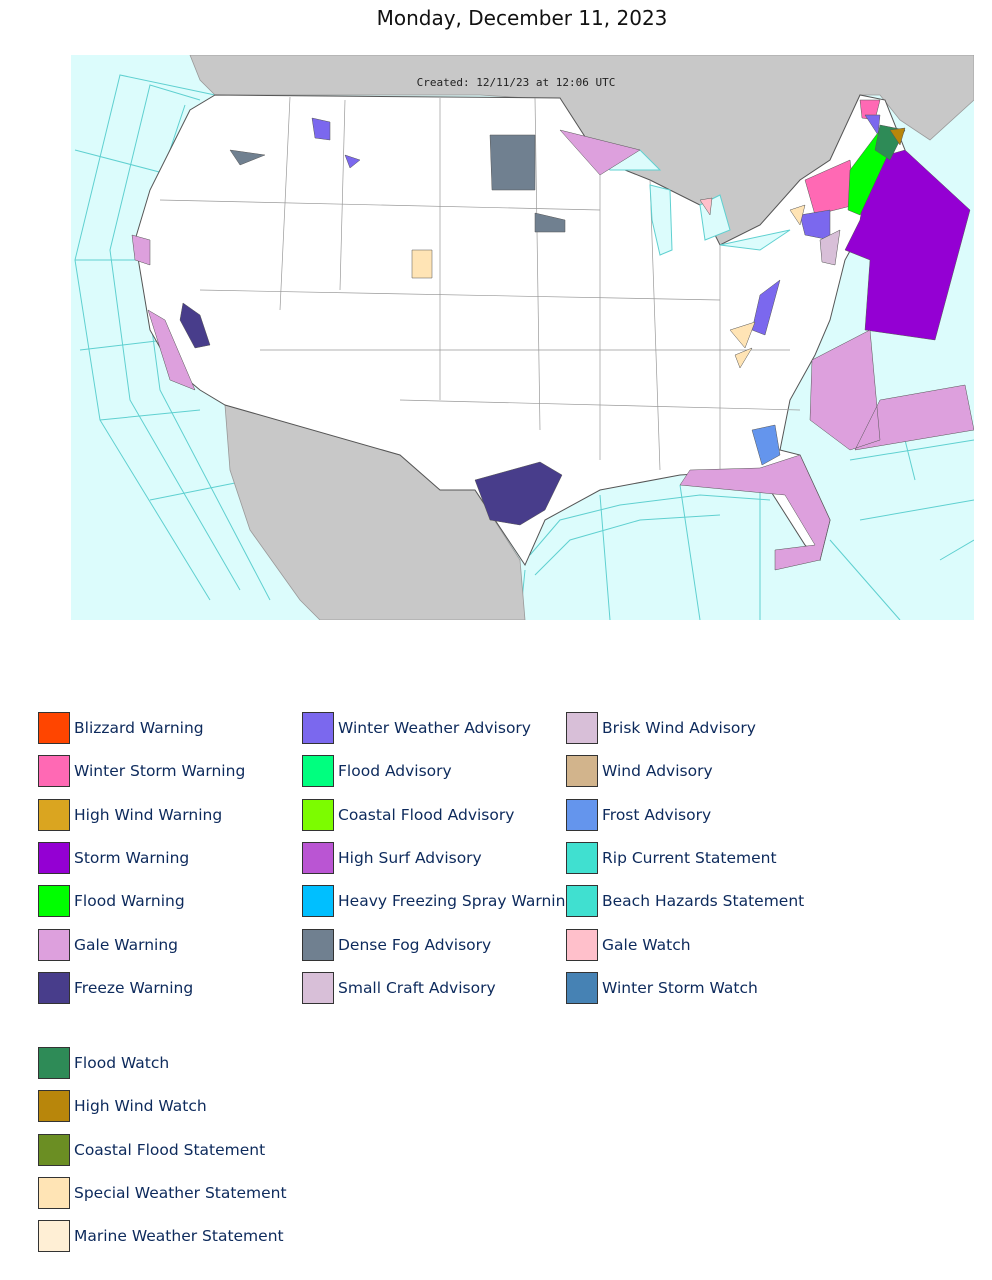  Describe the element at coordinates (646, 944) in the screenshot. I see `legend-label: Gale Watch` at that location.